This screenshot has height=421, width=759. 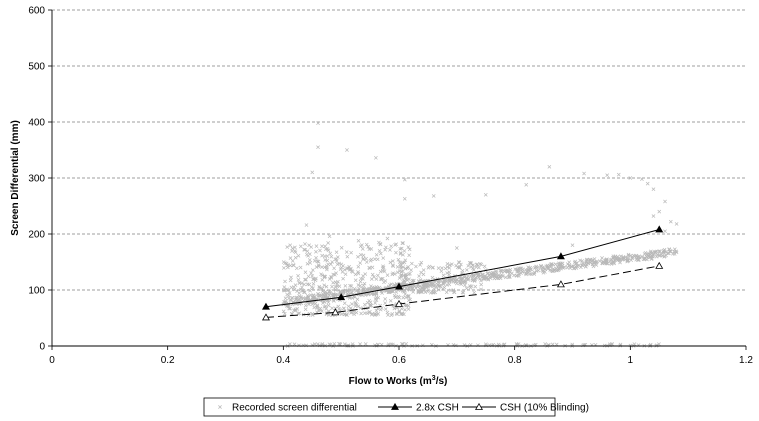 What do you see at coordinates (631, 360) in the screenshot?
I see `x-tick-label: 1` at bounding box center [631, 360].